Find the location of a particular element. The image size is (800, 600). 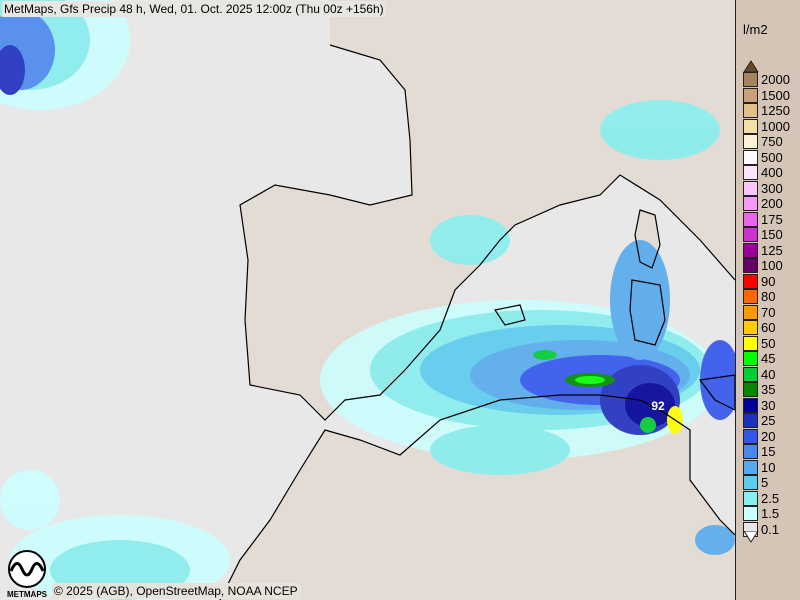

legend-label: 45 is located at coordinates (768, 358).